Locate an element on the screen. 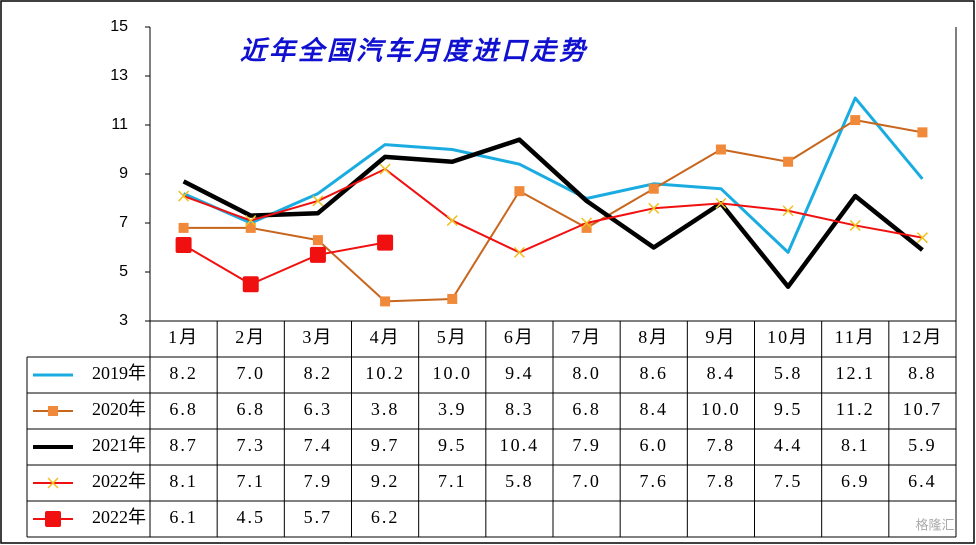  legend-label: 2019年 is located at coordinates (119, 373).